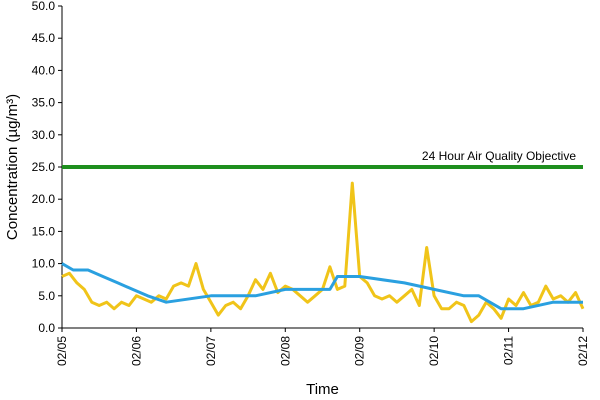  I want to click on x-tick-label: 02/07, so click(211, 351).